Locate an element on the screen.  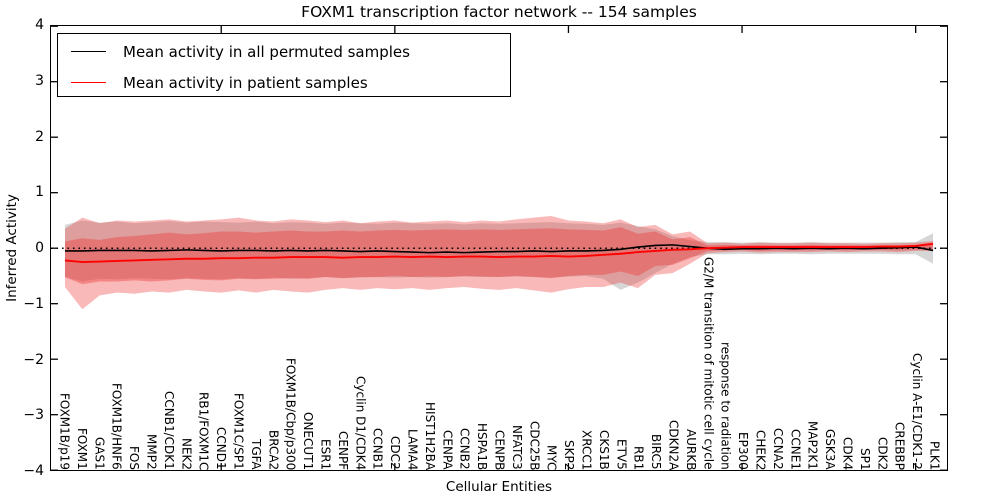
y-tick-label: −1 is located at coordinates (33, 303).